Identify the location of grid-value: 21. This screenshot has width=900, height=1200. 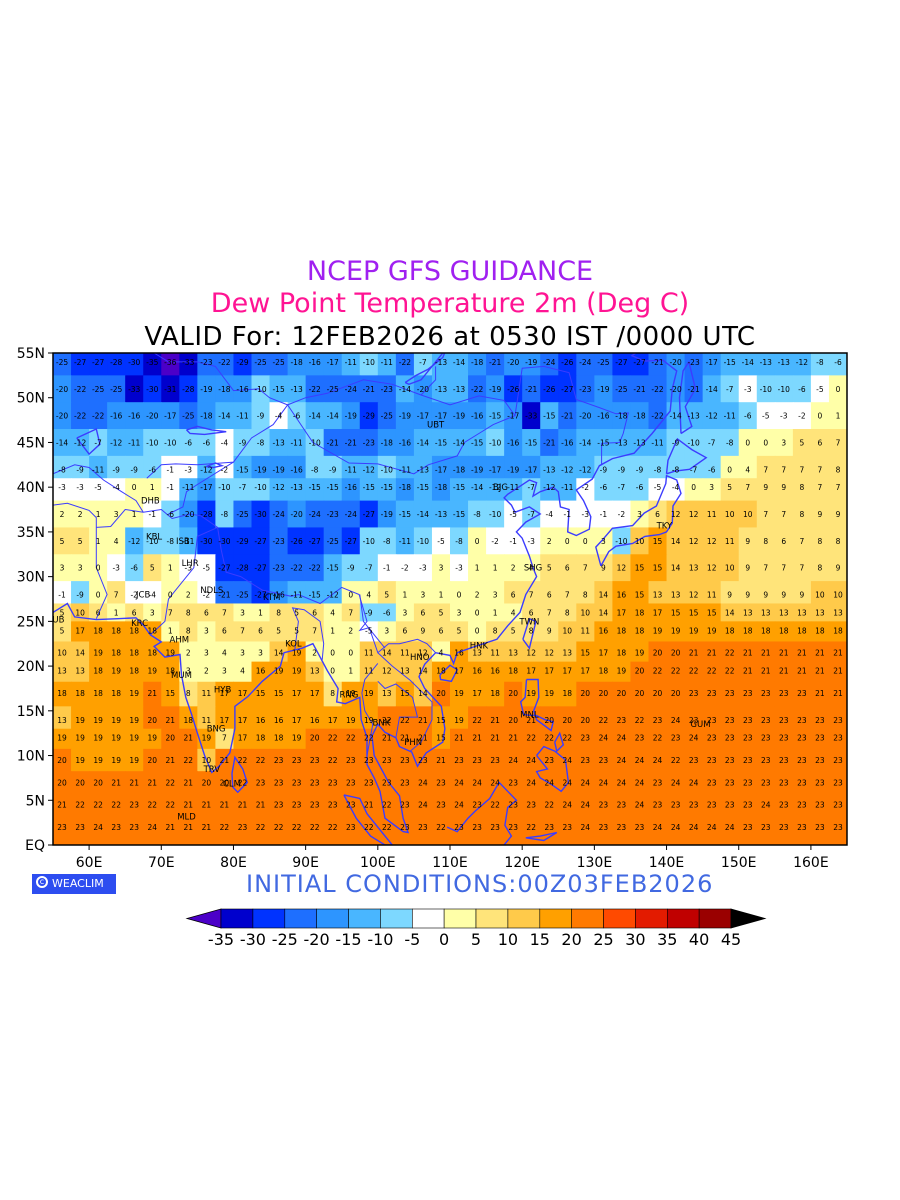
(153, 693).